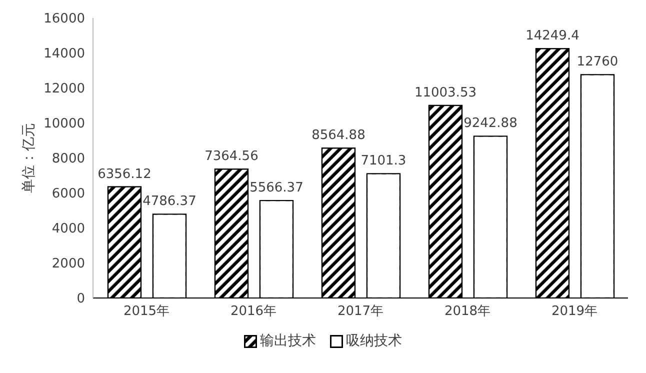  Describe the element at coordinates (80, 299) in the screenshot. I see `y-tick-label: 0` at that location.